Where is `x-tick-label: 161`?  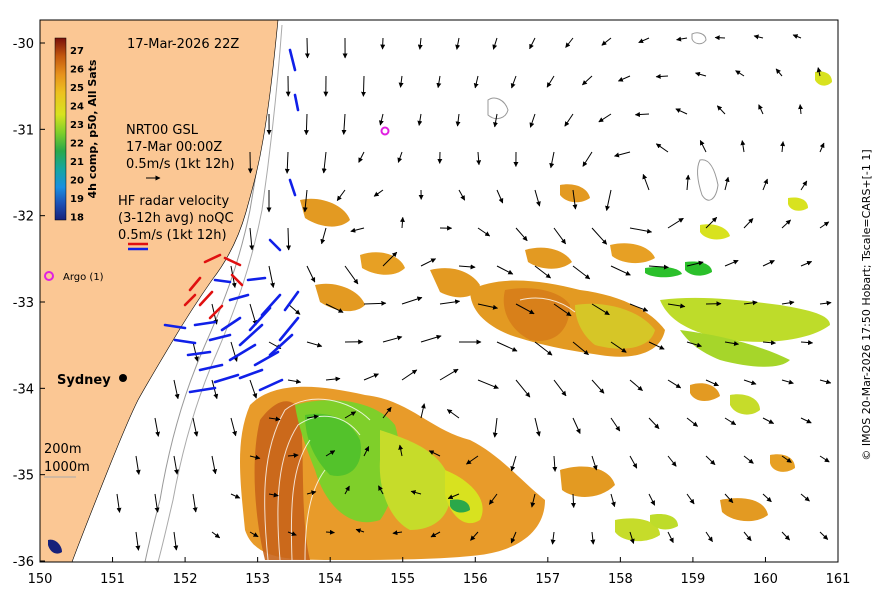
x-tick-label: 161 is located at coordinates (838, 579).